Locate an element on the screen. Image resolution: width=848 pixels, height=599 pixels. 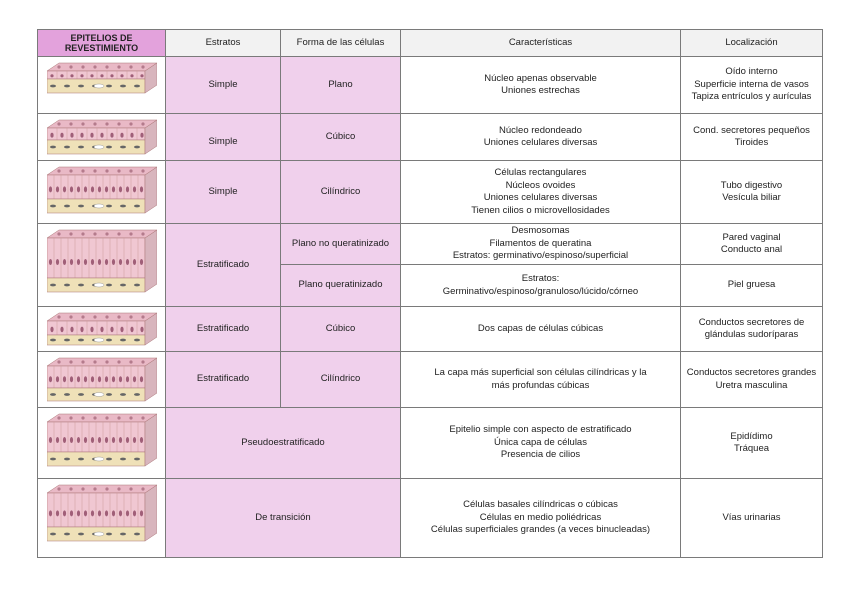
text-line: Desmosomas is located at coordinates (540, 231).